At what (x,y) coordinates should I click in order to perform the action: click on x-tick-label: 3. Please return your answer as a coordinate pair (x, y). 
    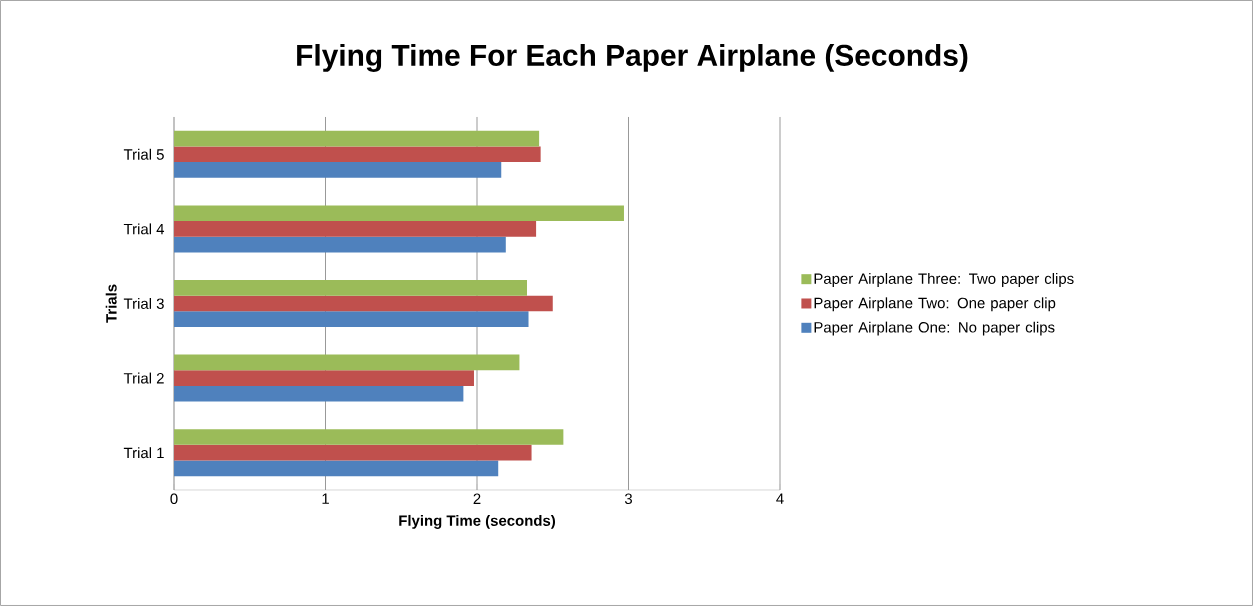
    Looking at the image, I should click on (628, 499).